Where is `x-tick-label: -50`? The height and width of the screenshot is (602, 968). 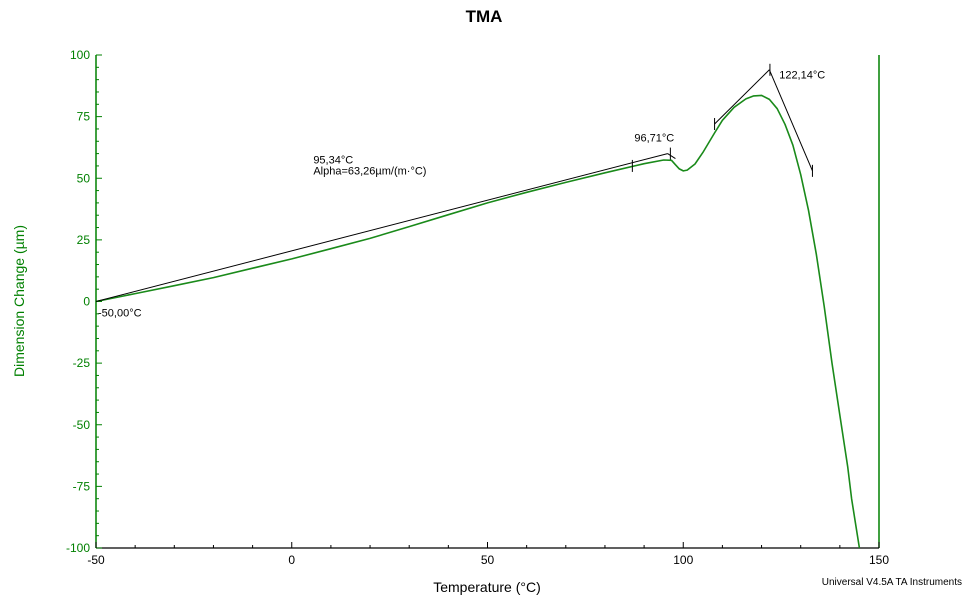 x-tick-label: -50 is located at coordinates (96, 560).